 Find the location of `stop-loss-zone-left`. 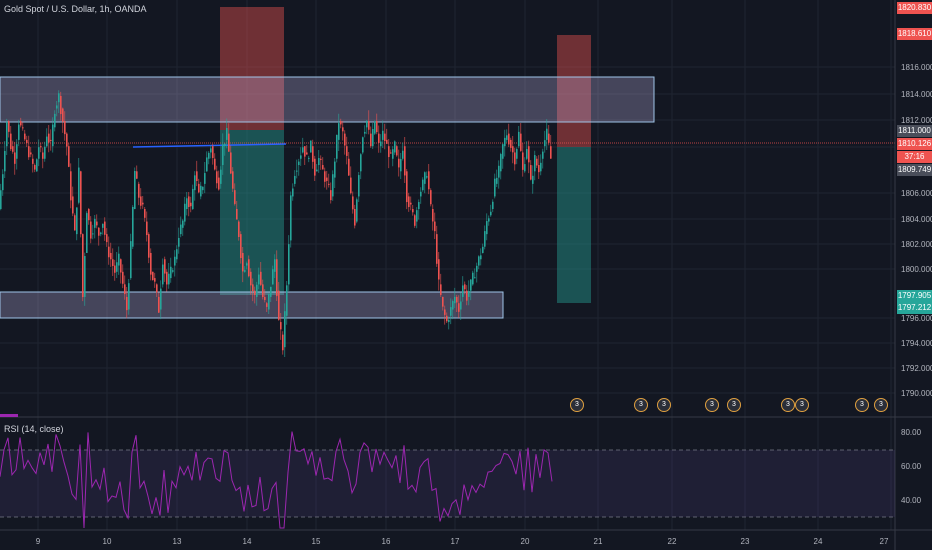

stop-loss-zone-left is located at coordinates (252, 68).